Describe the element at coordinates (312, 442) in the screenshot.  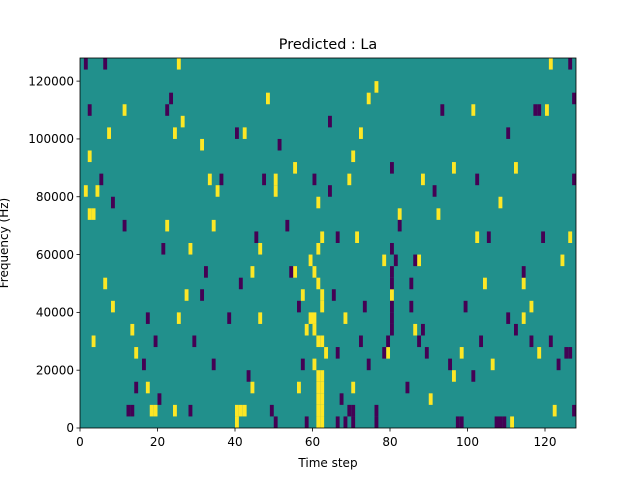
I see `x-tick-label-3: 60` at that location.